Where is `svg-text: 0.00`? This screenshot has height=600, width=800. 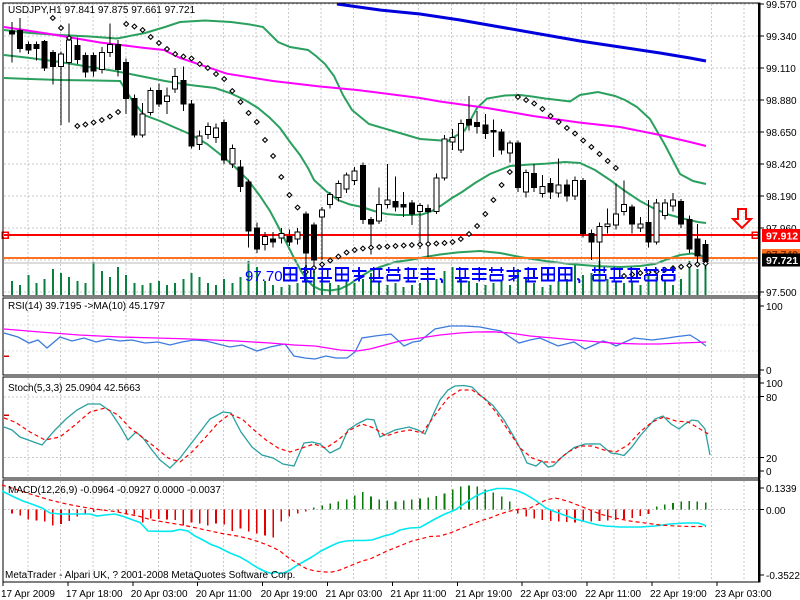
svg-text: 0.00 is located at coordinates (776, 511).